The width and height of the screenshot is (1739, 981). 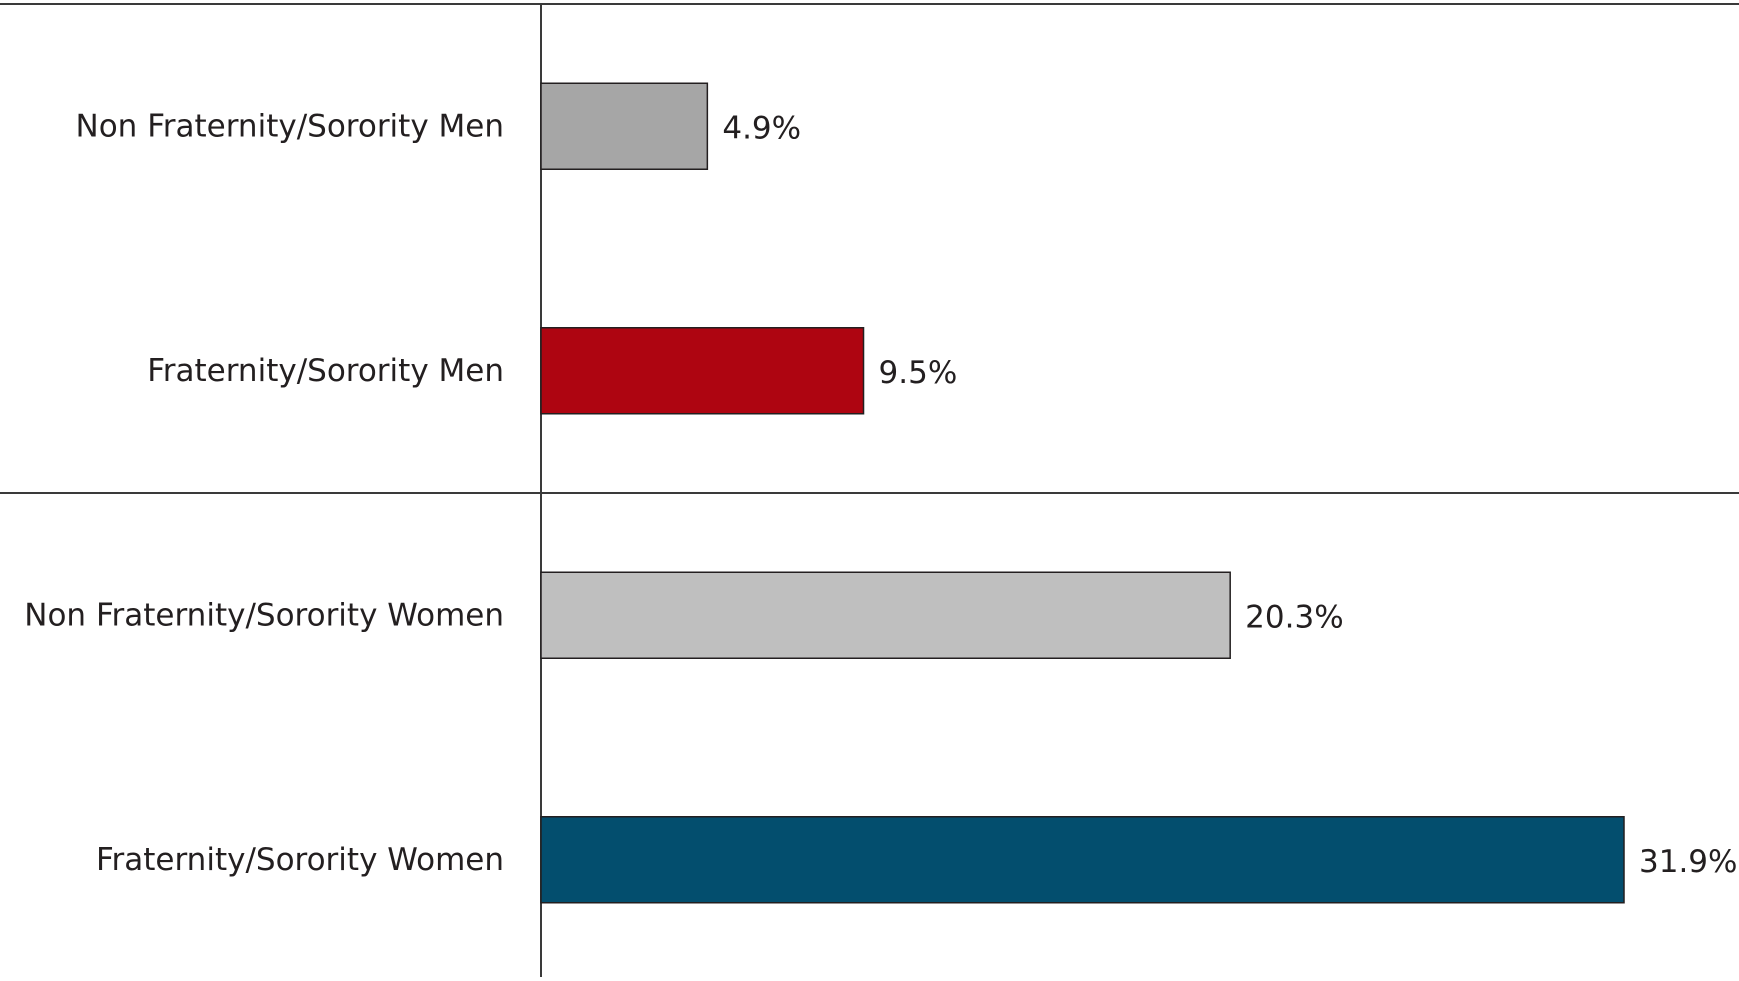 I want to click on bar-fraternity-sorority-women, so click(x=1082, y=860).